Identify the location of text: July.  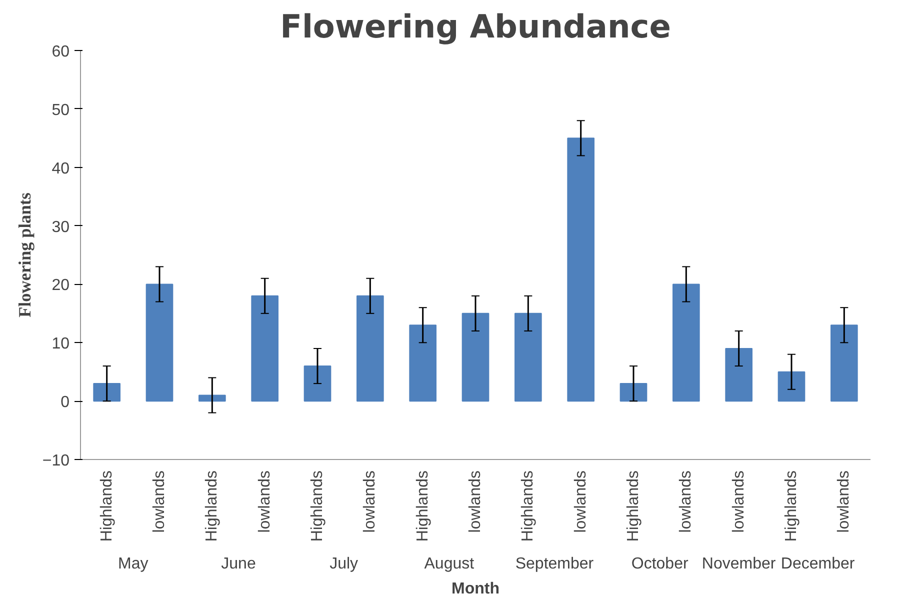
(344, 564).